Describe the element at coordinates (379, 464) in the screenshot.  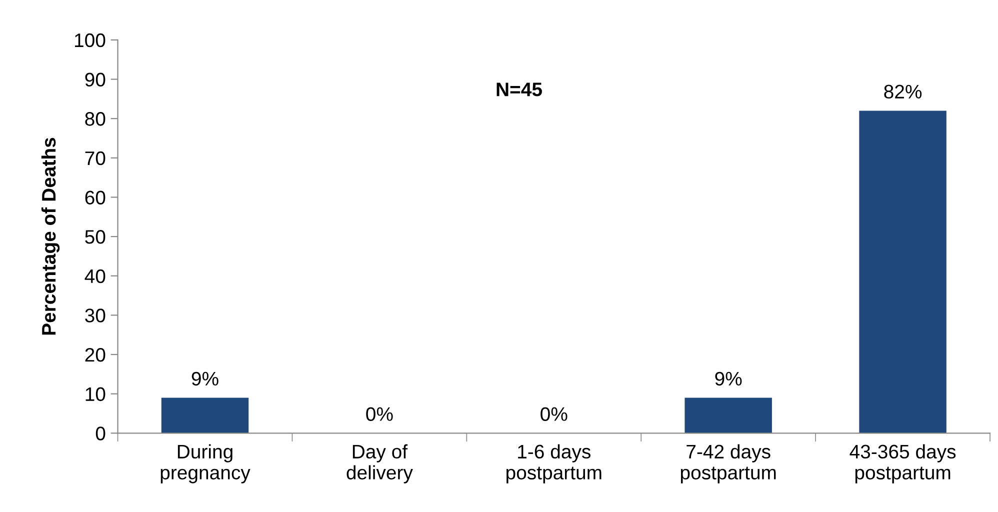
I see `x-tick-label: Day of delivery` at that location.